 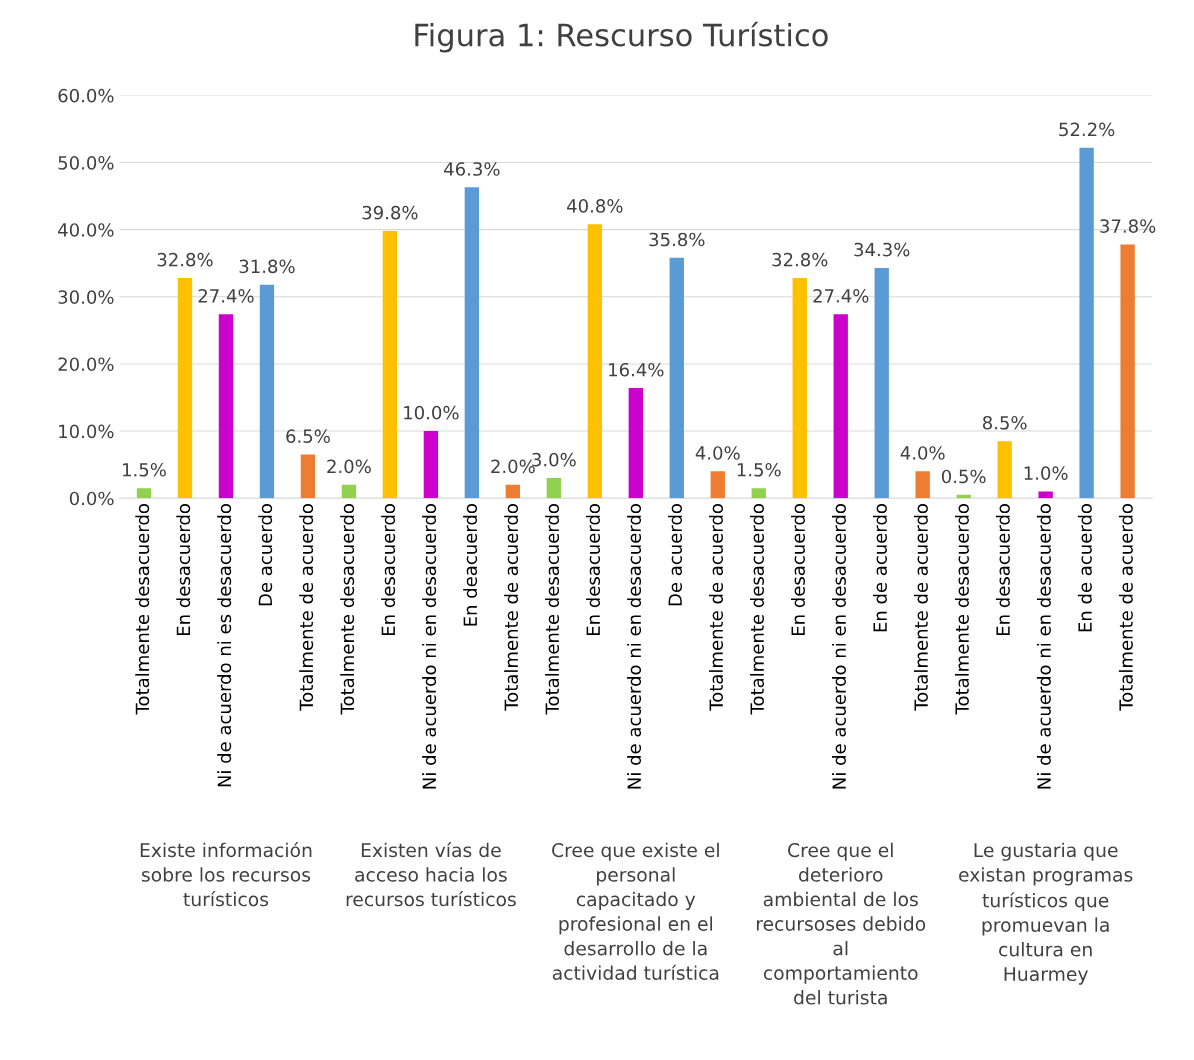 What do you see at coordinates (86, 364) in the screenshot?
I see `y-tick-label: 20.0%` at bounding box center [86, 364].